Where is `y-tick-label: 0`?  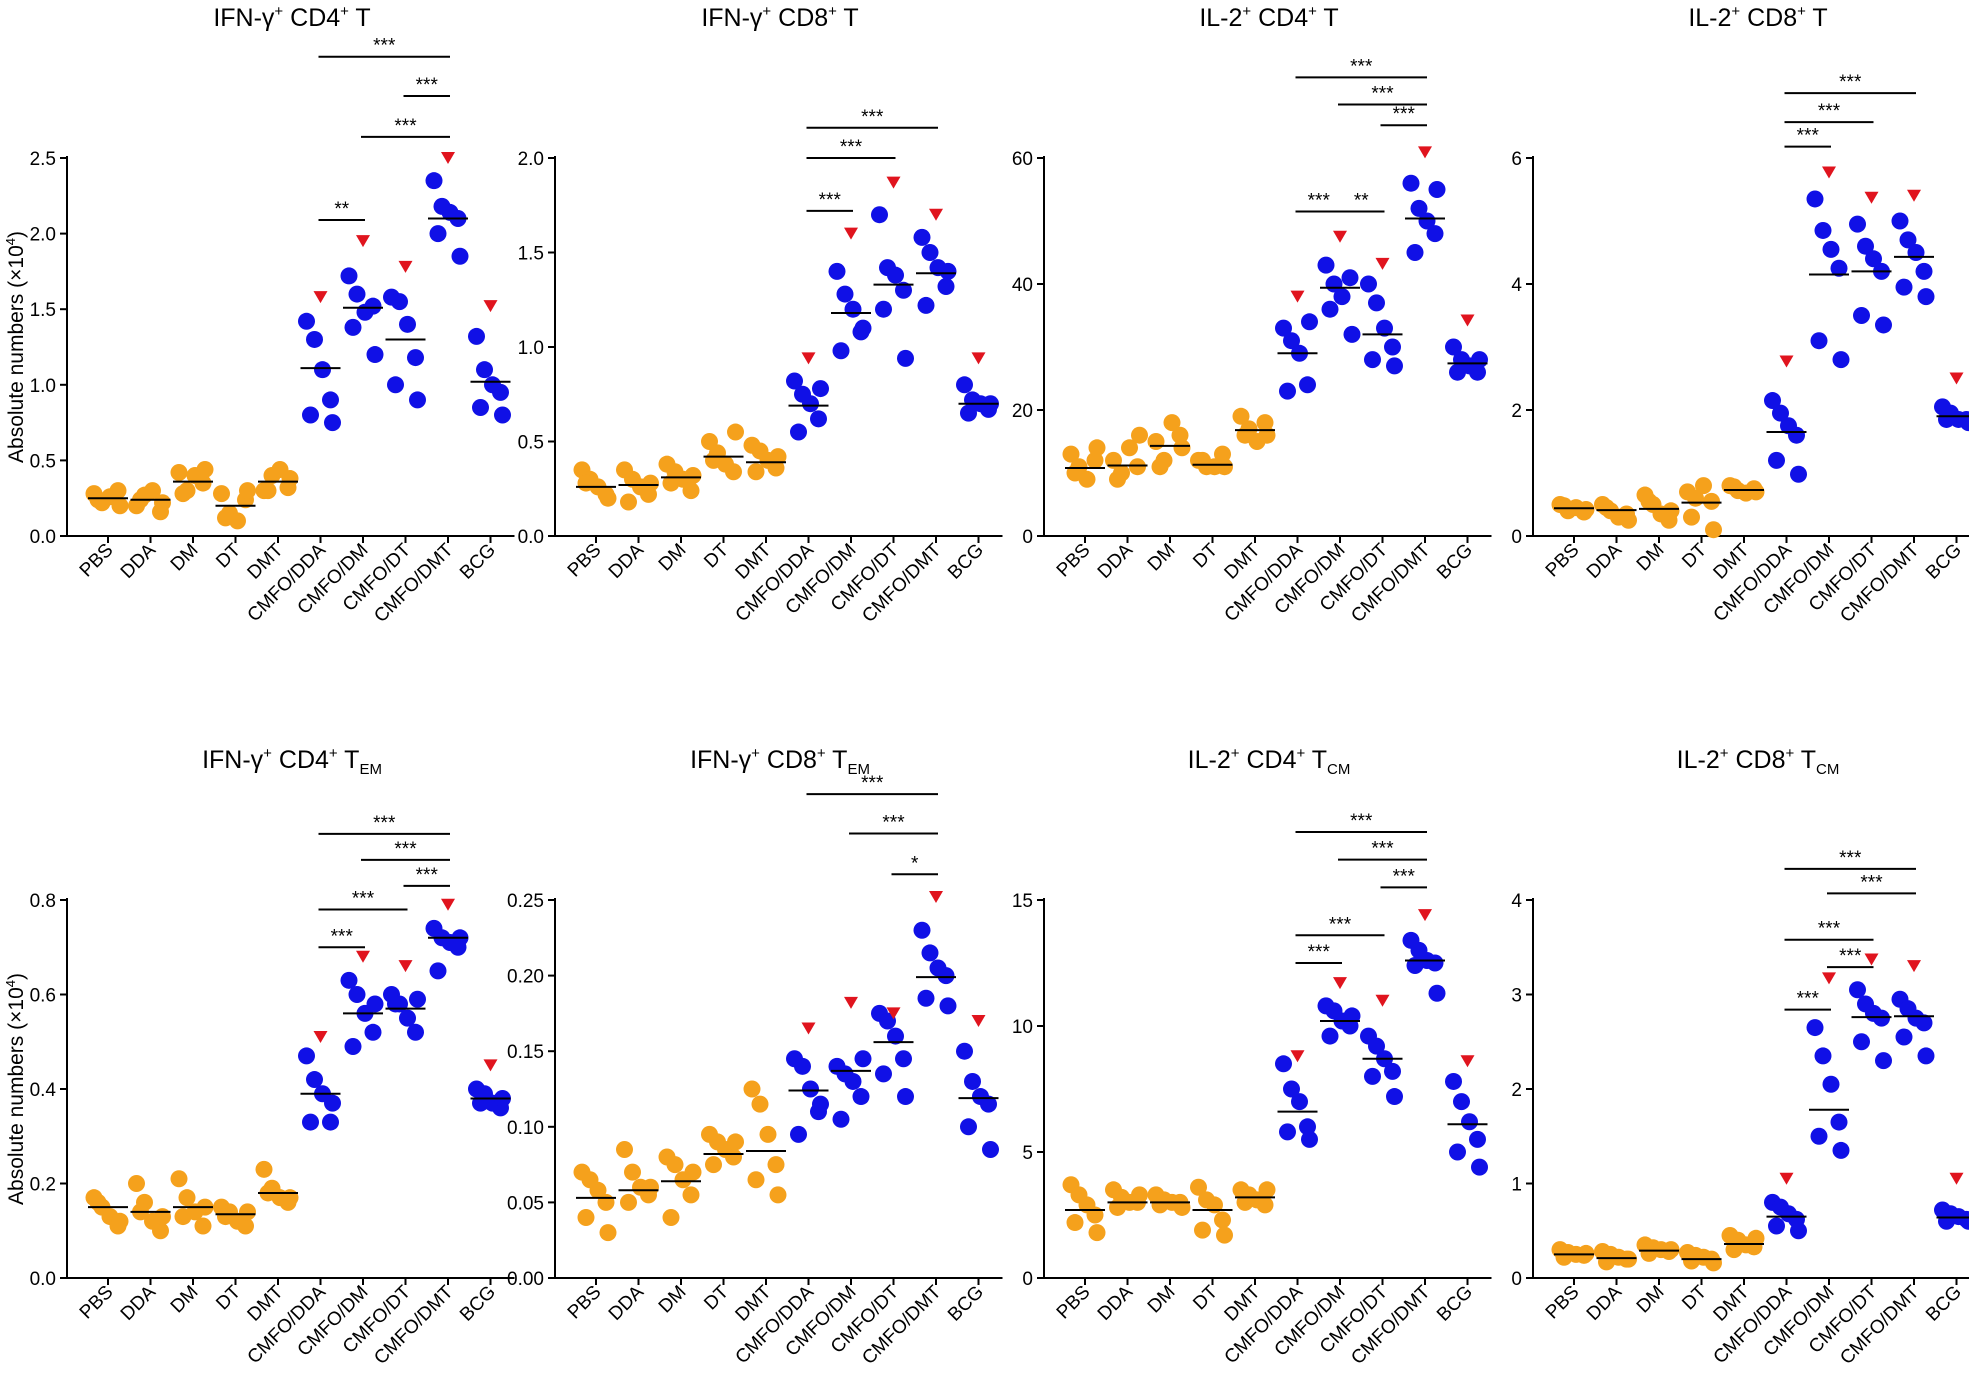
y-tick-label: 0 is located at coordinates (1516, 537).